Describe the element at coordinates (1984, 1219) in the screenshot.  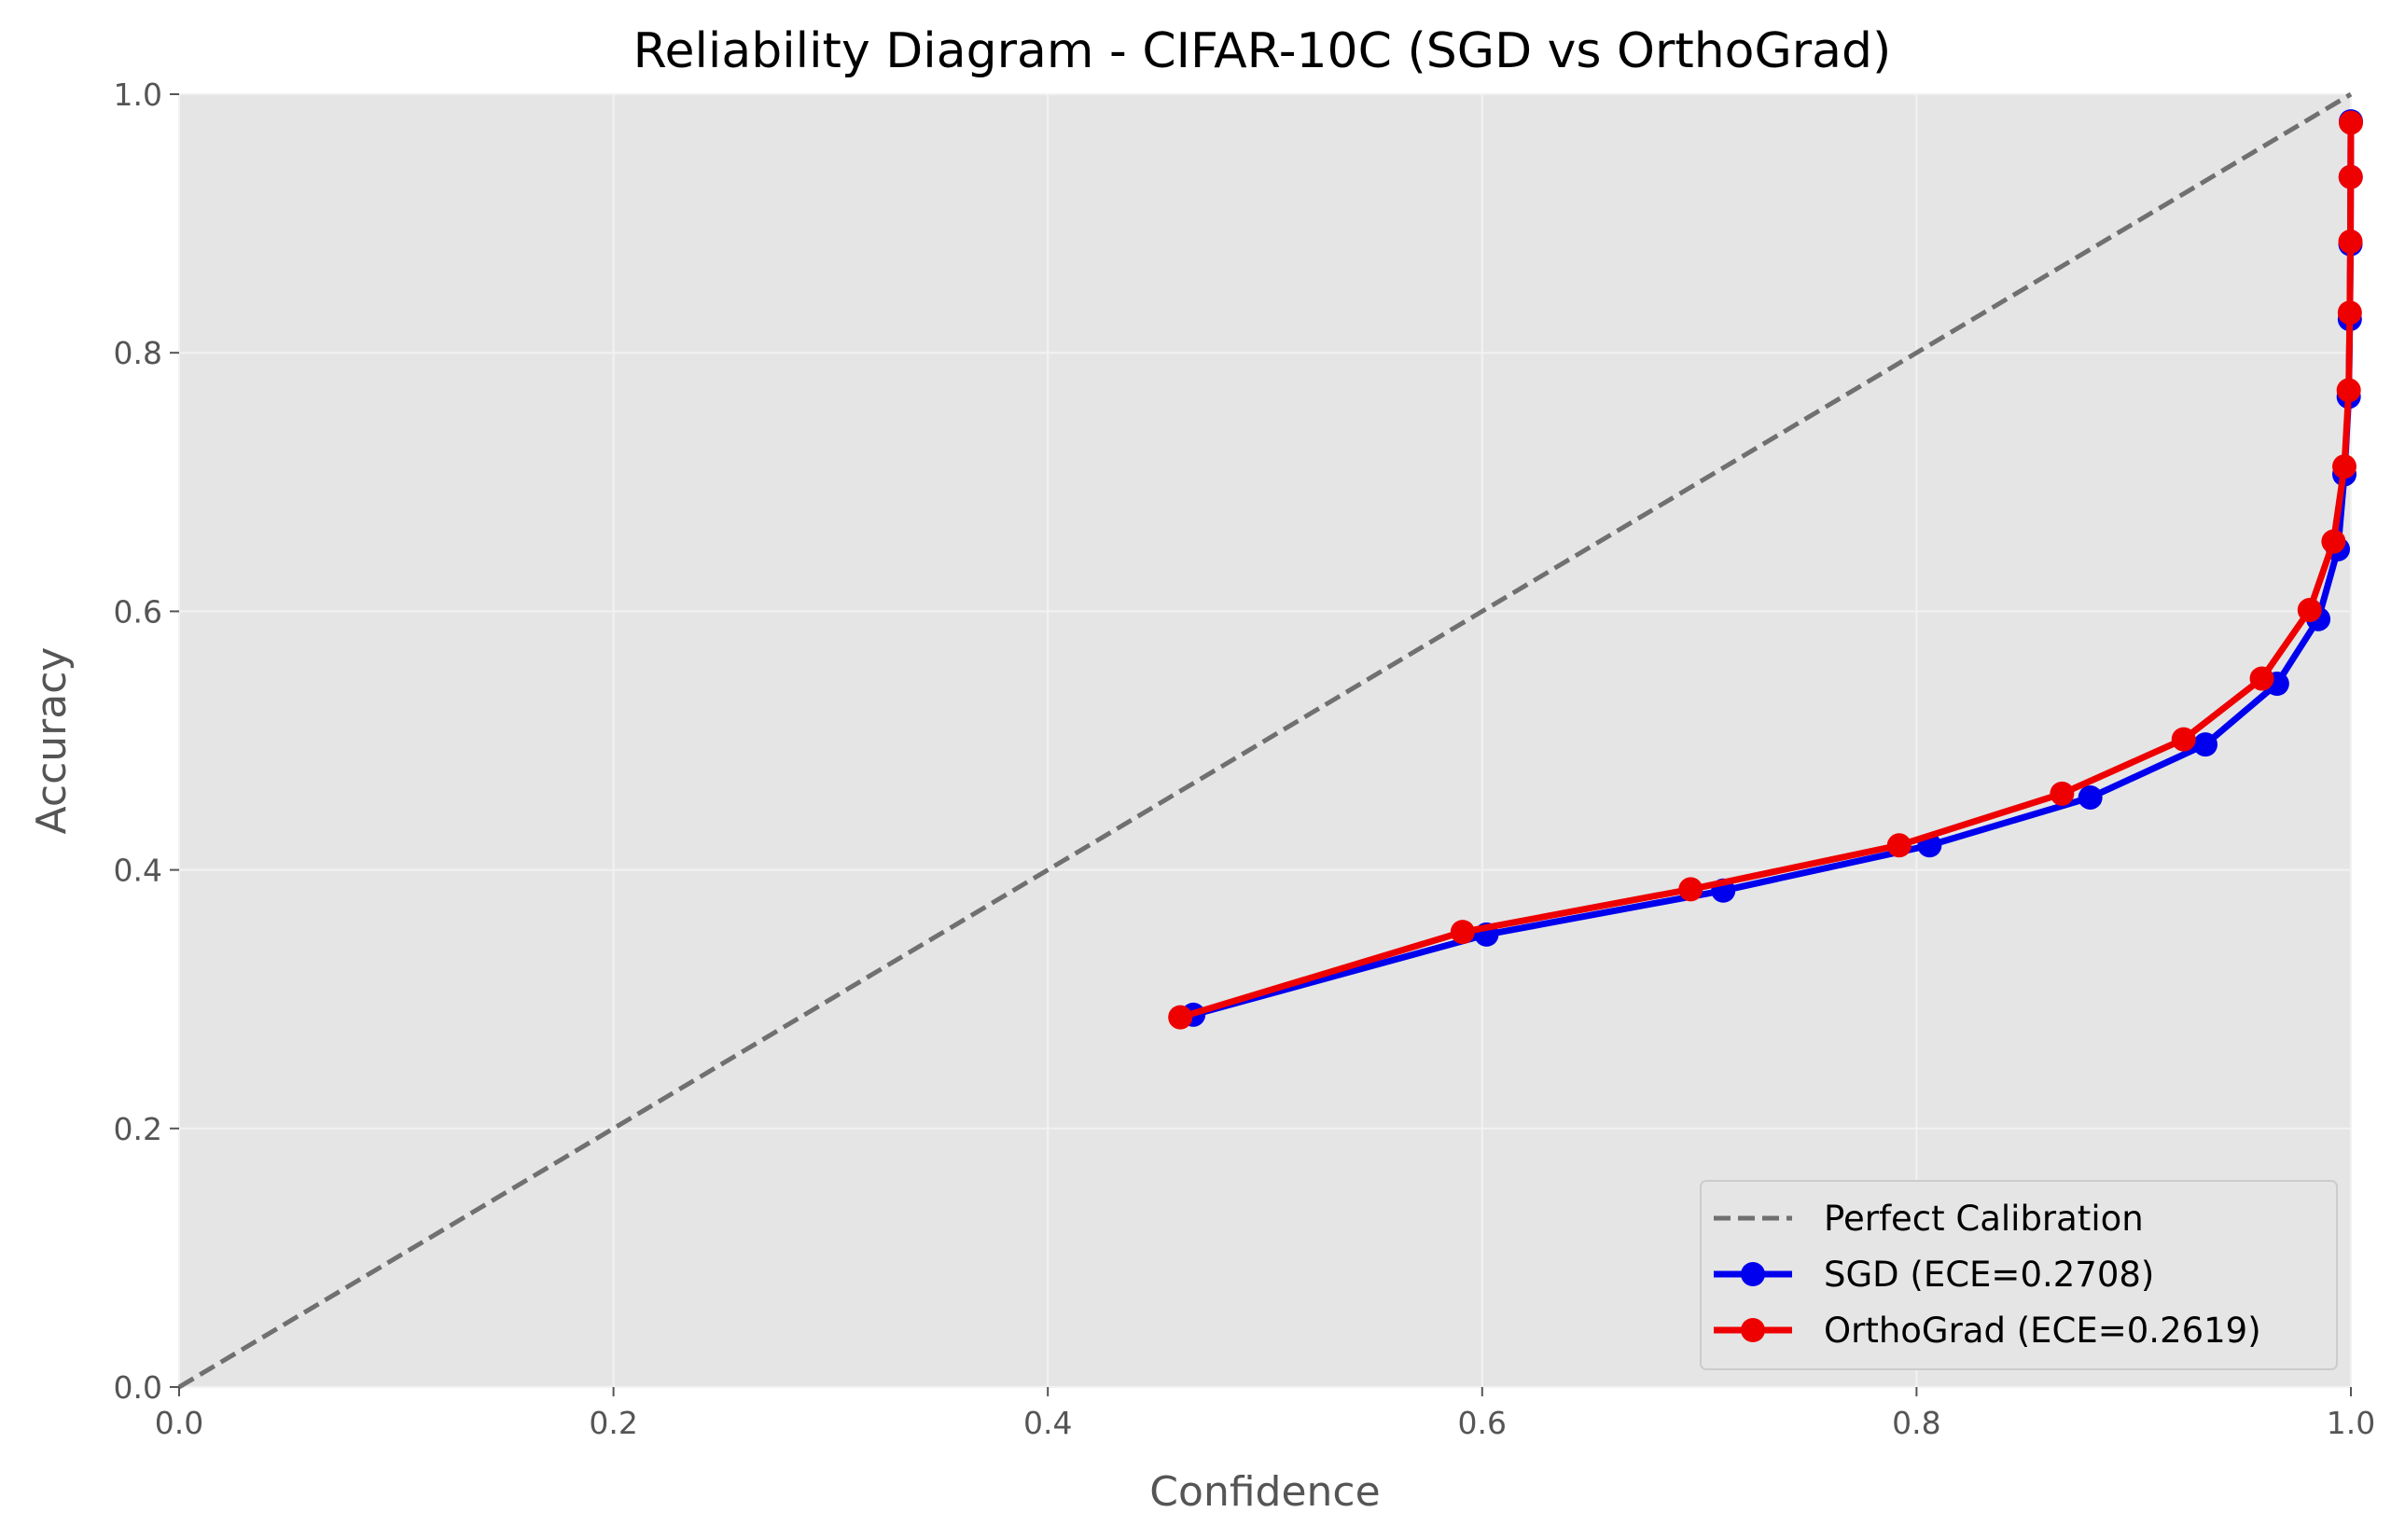
I see `legend-label: Perfect Calibration` at that location.